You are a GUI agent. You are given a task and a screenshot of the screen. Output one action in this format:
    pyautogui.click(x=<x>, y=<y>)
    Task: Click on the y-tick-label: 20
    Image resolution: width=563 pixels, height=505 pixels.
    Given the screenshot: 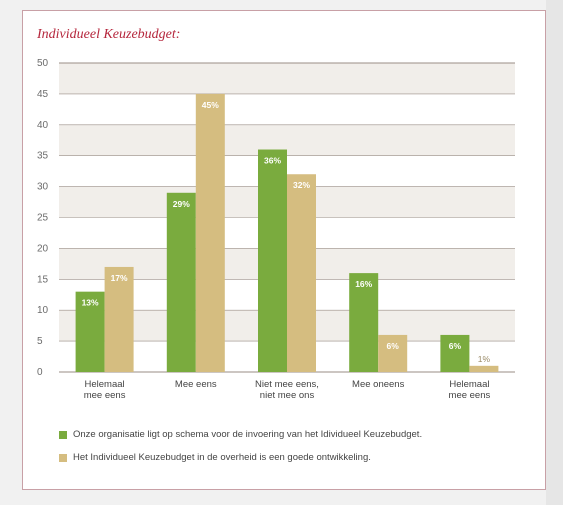 What is the action you would take?
    pyautogui.click(x=43, y=248)
    